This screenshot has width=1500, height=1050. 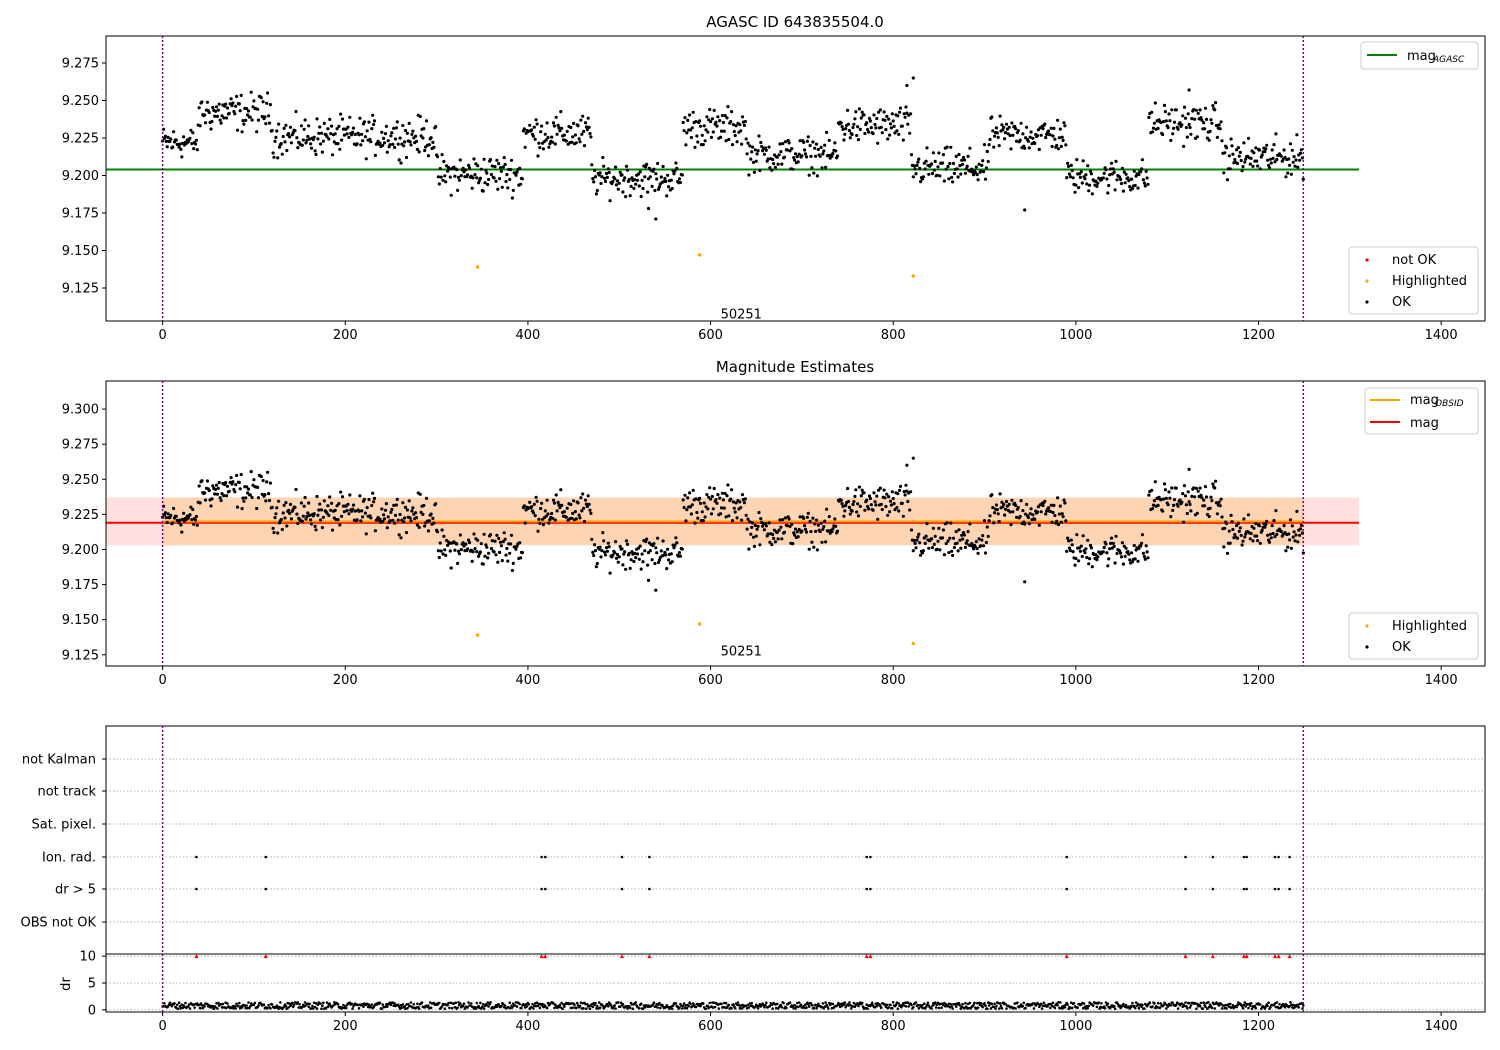 What do you see at coordinates (1367, 302) in the screenshot?
I see `legend-marker-ok` at bounding box center [1367, 302].